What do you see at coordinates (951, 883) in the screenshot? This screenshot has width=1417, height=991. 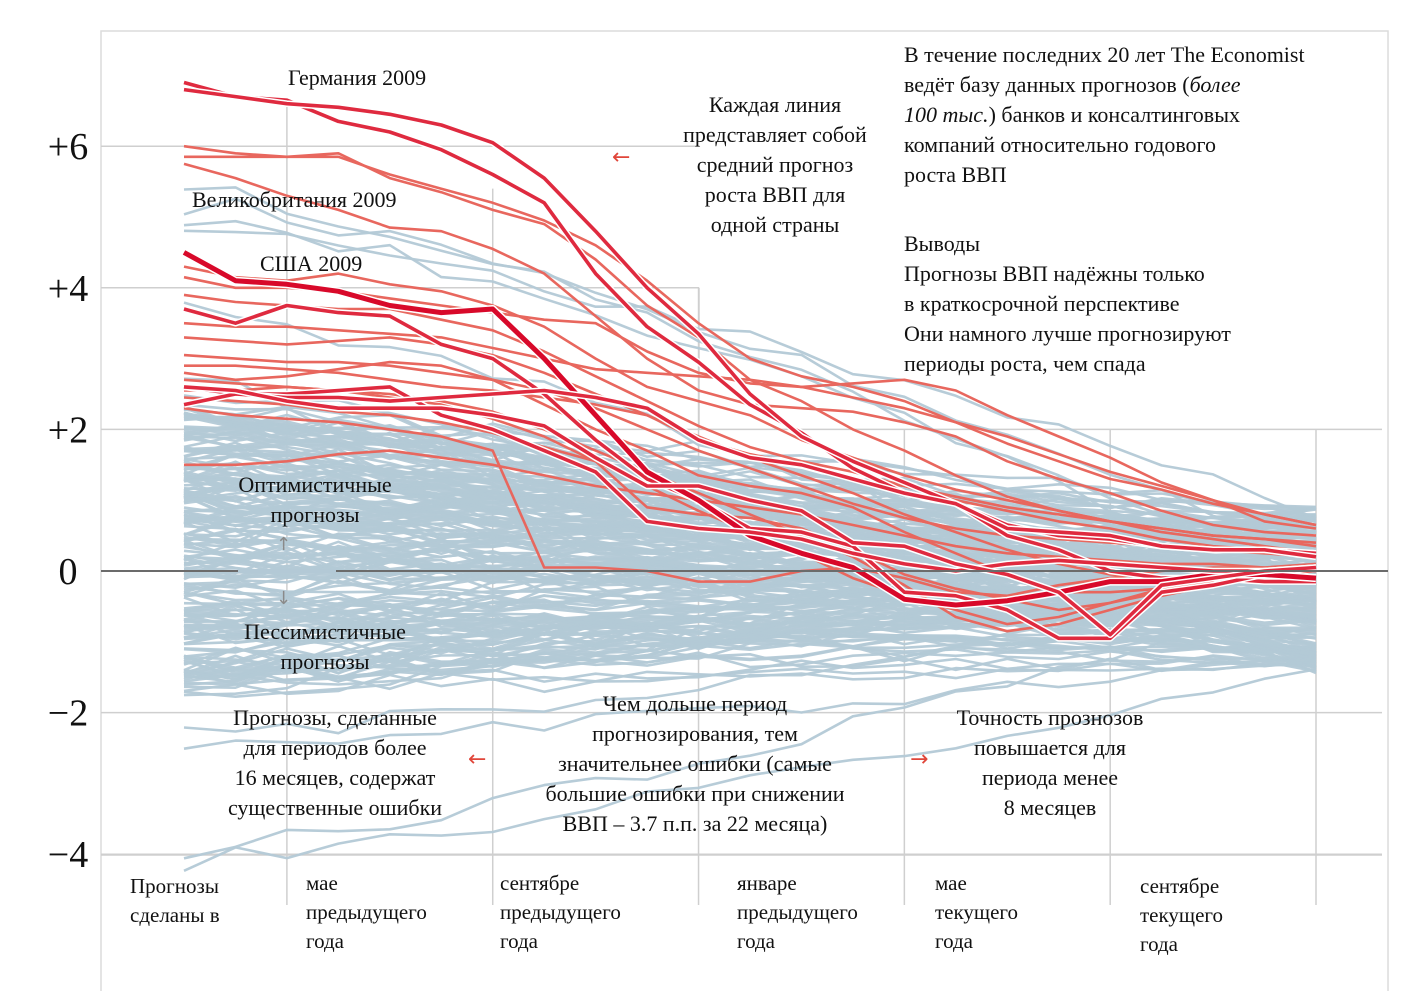 I see `x-tick-line: мае` at bounding box center [951, 883].